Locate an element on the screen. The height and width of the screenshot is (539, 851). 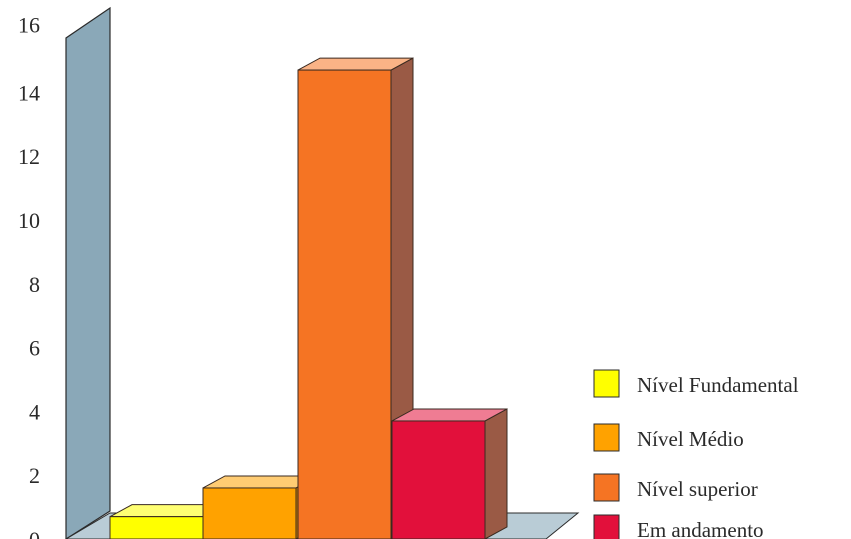
y-tick-label: 10 is located at coordinates (29, 220).